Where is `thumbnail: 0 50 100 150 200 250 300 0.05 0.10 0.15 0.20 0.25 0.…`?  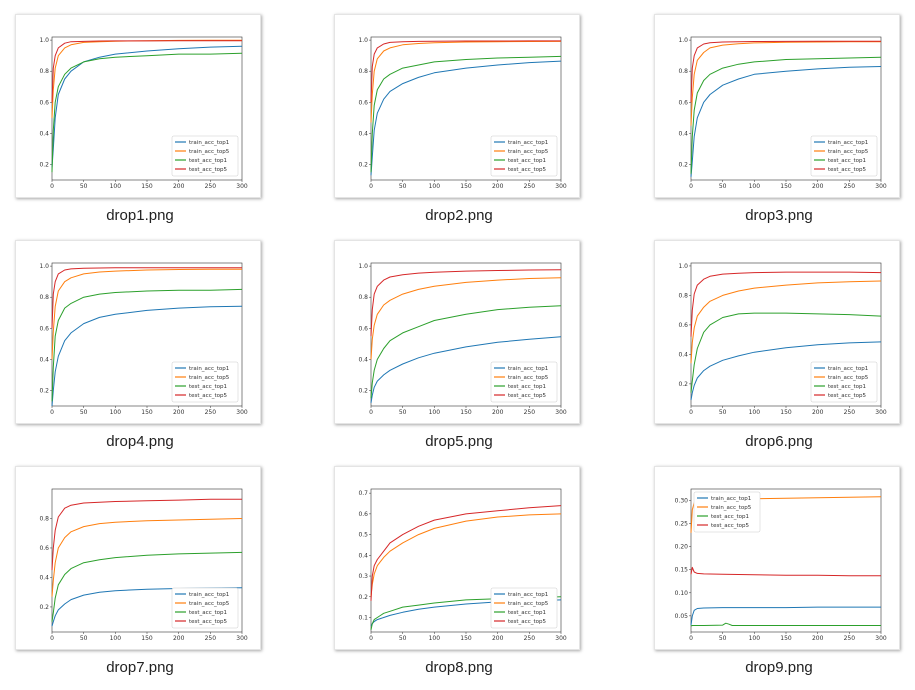 thumbnail: 0 50 100 150 200 250 300 0.05 0.10 0.15 0.20 0.25 0.… is located at coordinates (777, 558).